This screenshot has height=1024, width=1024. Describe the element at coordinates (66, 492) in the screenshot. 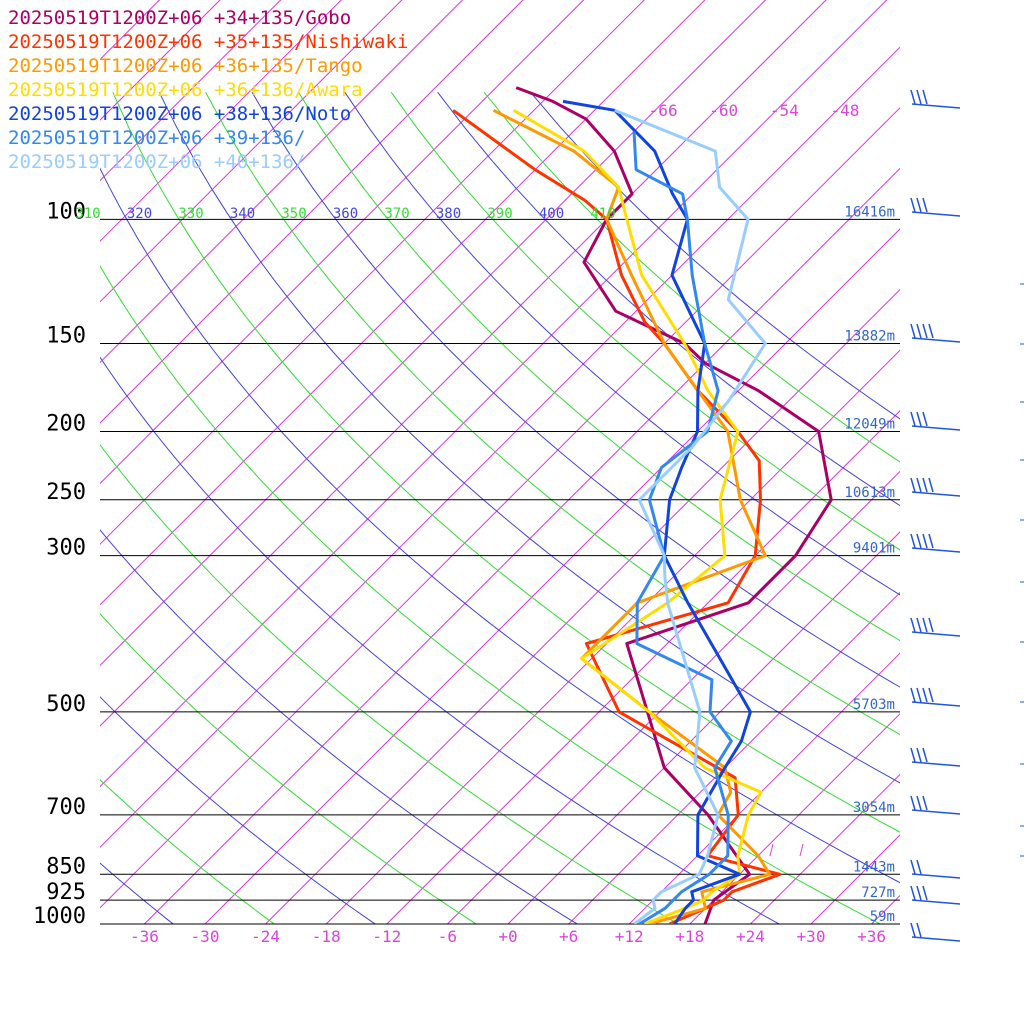

I see `pressure-level-label: 250` at that location.